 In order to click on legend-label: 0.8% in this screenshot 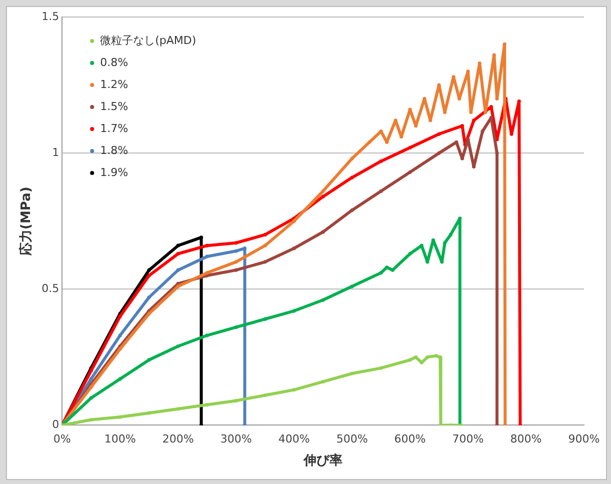, I will do `click(114, 62)`.